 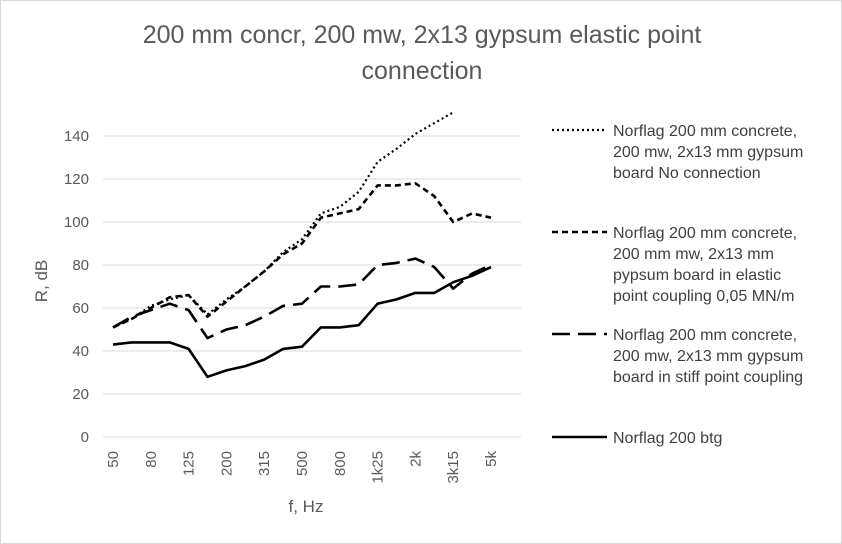 What do you see at coordinates (264, 463) in the screenshot?
I see `x-tick-label: 315` at bounding box center [264, 463].